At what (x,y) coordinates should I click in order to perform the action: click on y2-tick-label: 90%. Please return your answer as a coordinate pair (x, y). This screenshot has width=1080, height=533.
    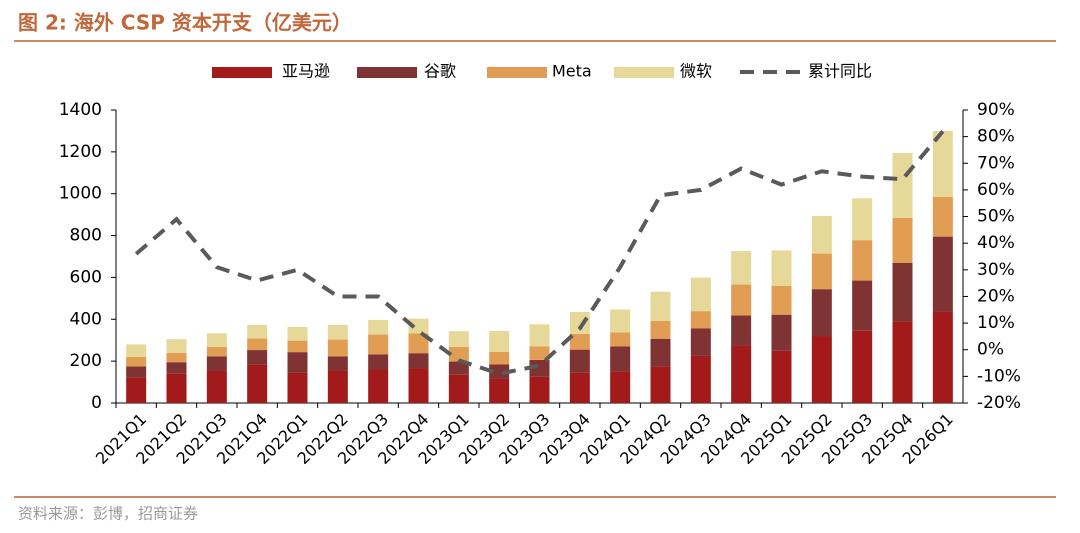
    Looking at the image, I should click on (996, 110).